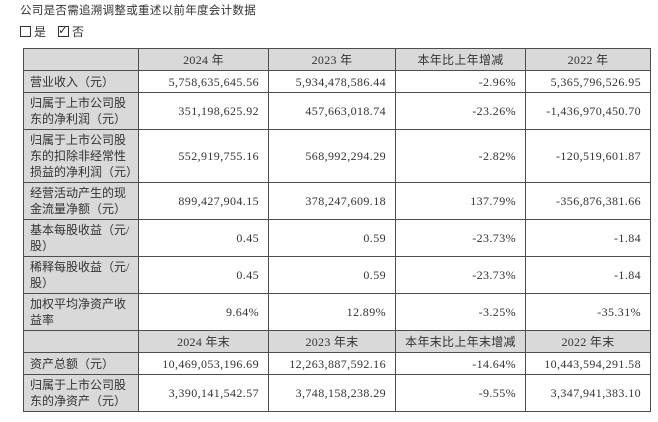  Describe the element at coordinates (81, 363) in the screenshot. I see `row-label: 资产总额（元）` at that location.